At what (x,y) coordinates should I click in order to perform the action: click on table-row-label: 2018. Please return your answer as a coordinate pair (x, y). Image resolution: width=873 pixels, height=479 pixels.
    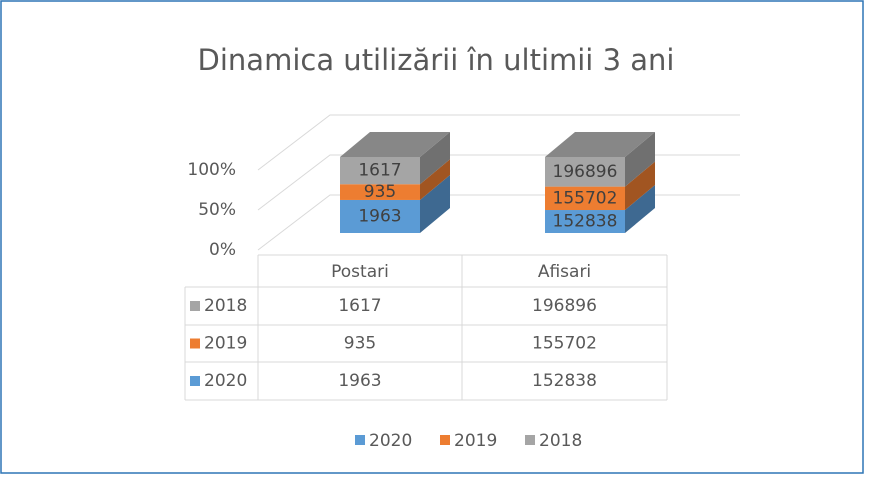
    Looking at the image, I should click on (225, 306).